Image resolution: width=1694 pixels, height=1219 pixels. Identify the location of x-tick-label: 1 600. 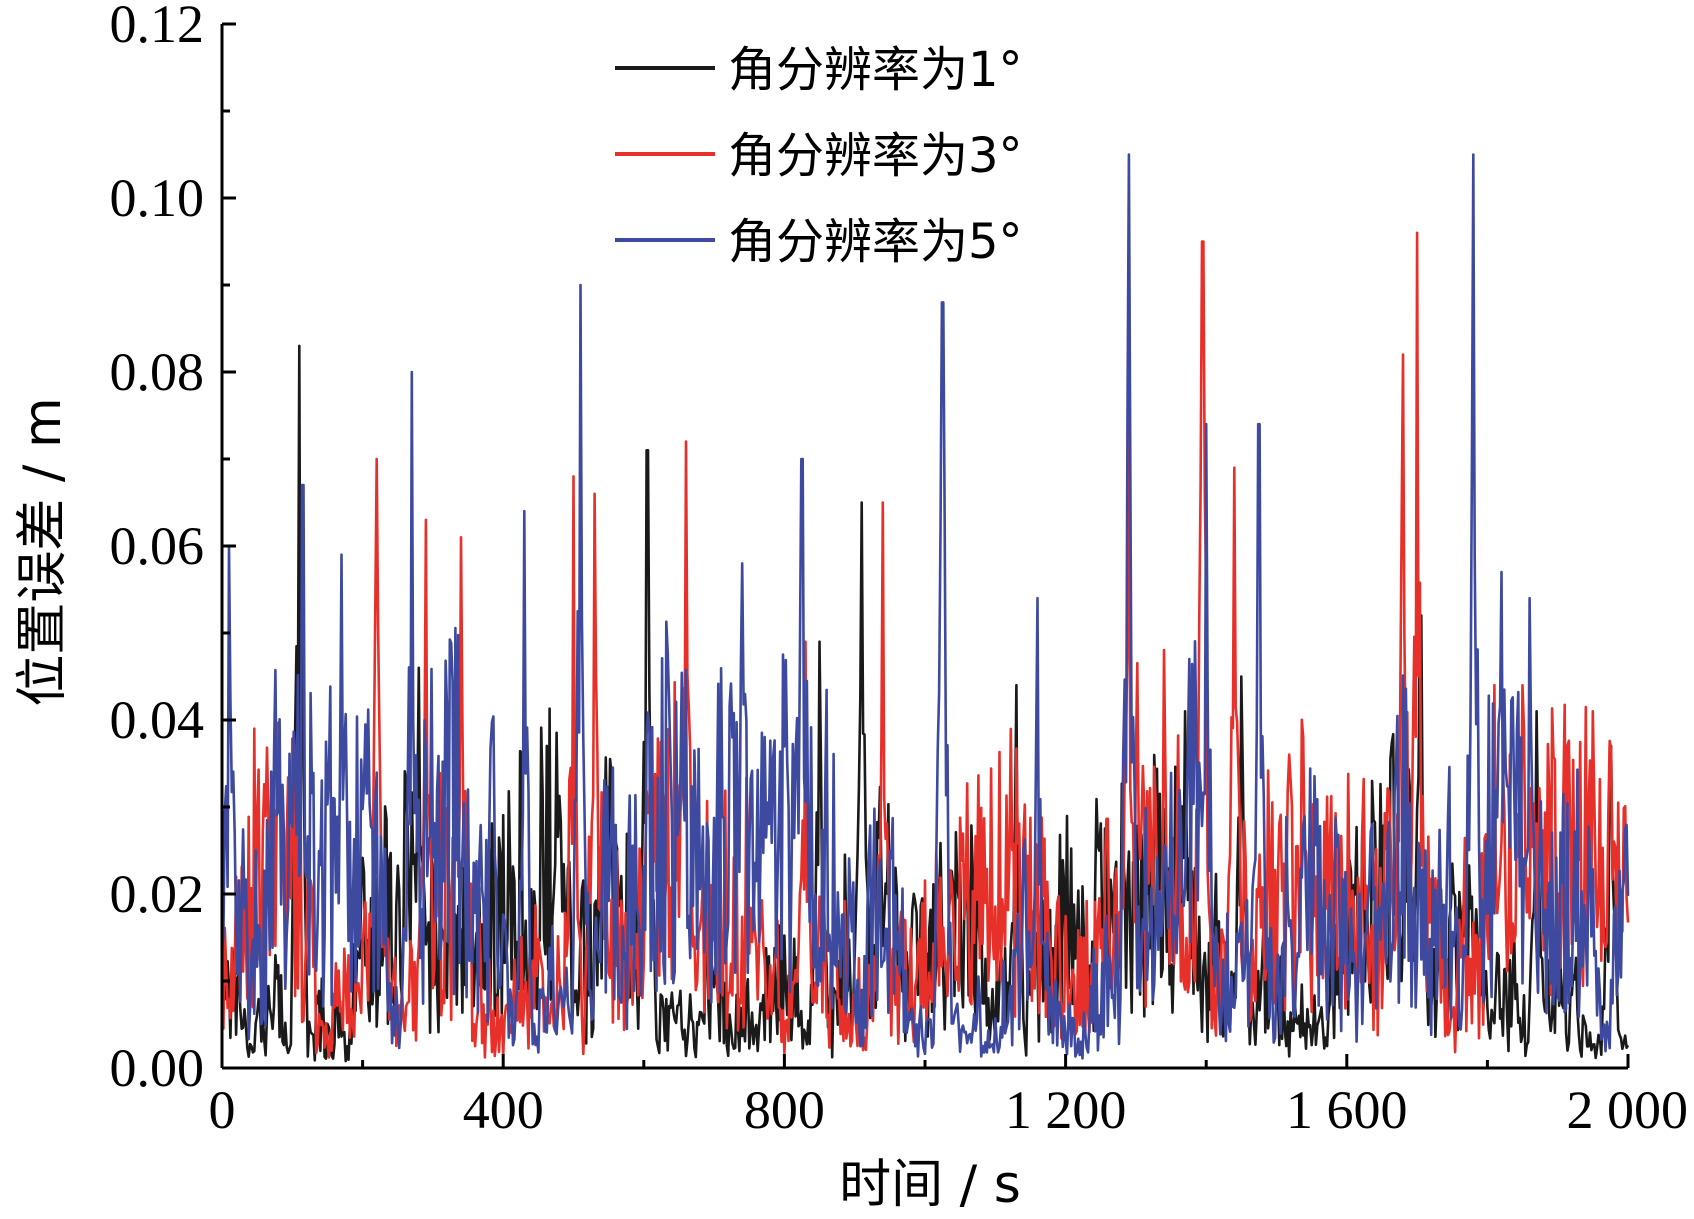
(1347, 1110).